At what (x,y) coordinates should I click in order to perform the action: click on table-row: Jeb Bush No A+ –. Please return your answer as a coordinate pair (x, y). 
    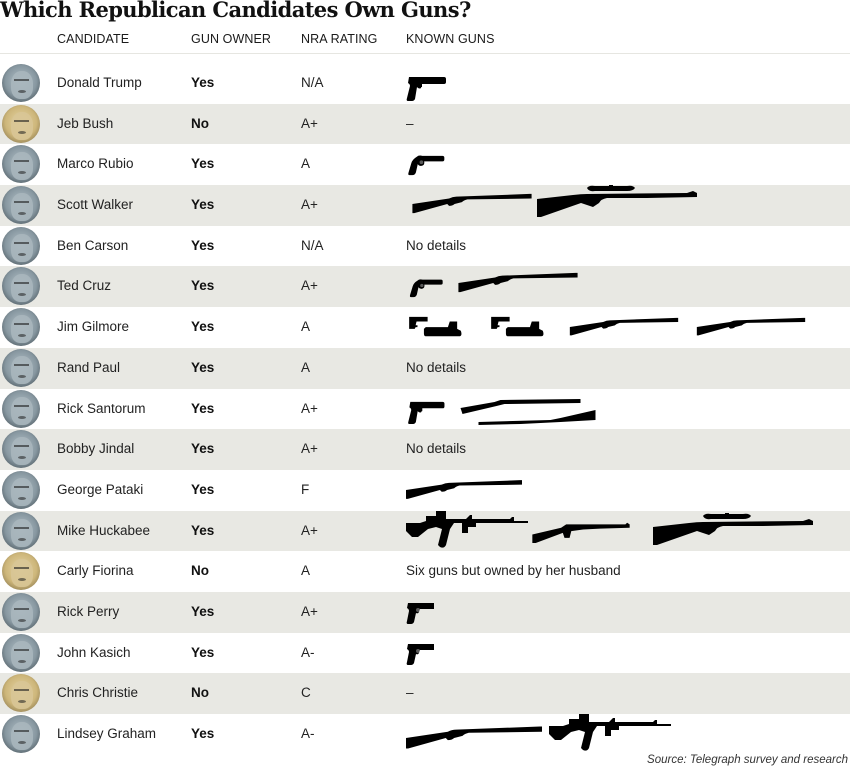
    Looking at the image, I should click on (425, 124).